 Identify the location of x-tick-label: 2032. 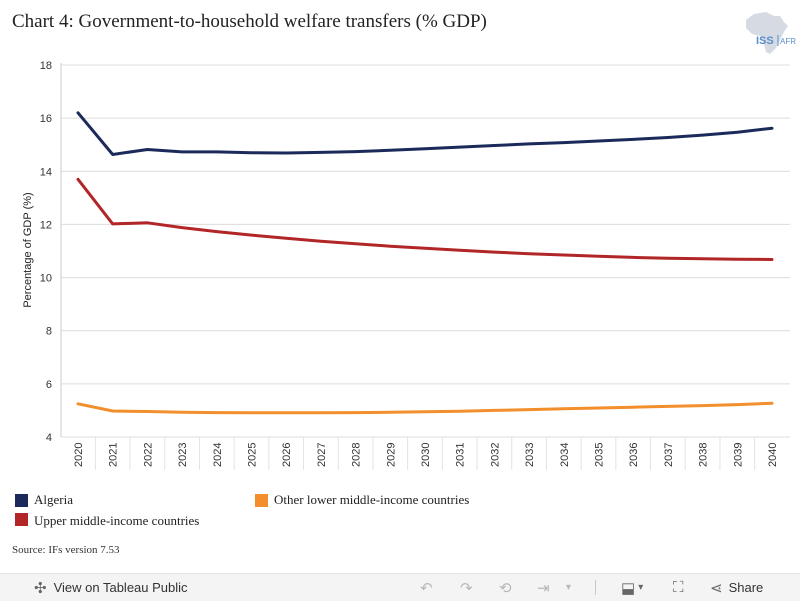
(495, 455).